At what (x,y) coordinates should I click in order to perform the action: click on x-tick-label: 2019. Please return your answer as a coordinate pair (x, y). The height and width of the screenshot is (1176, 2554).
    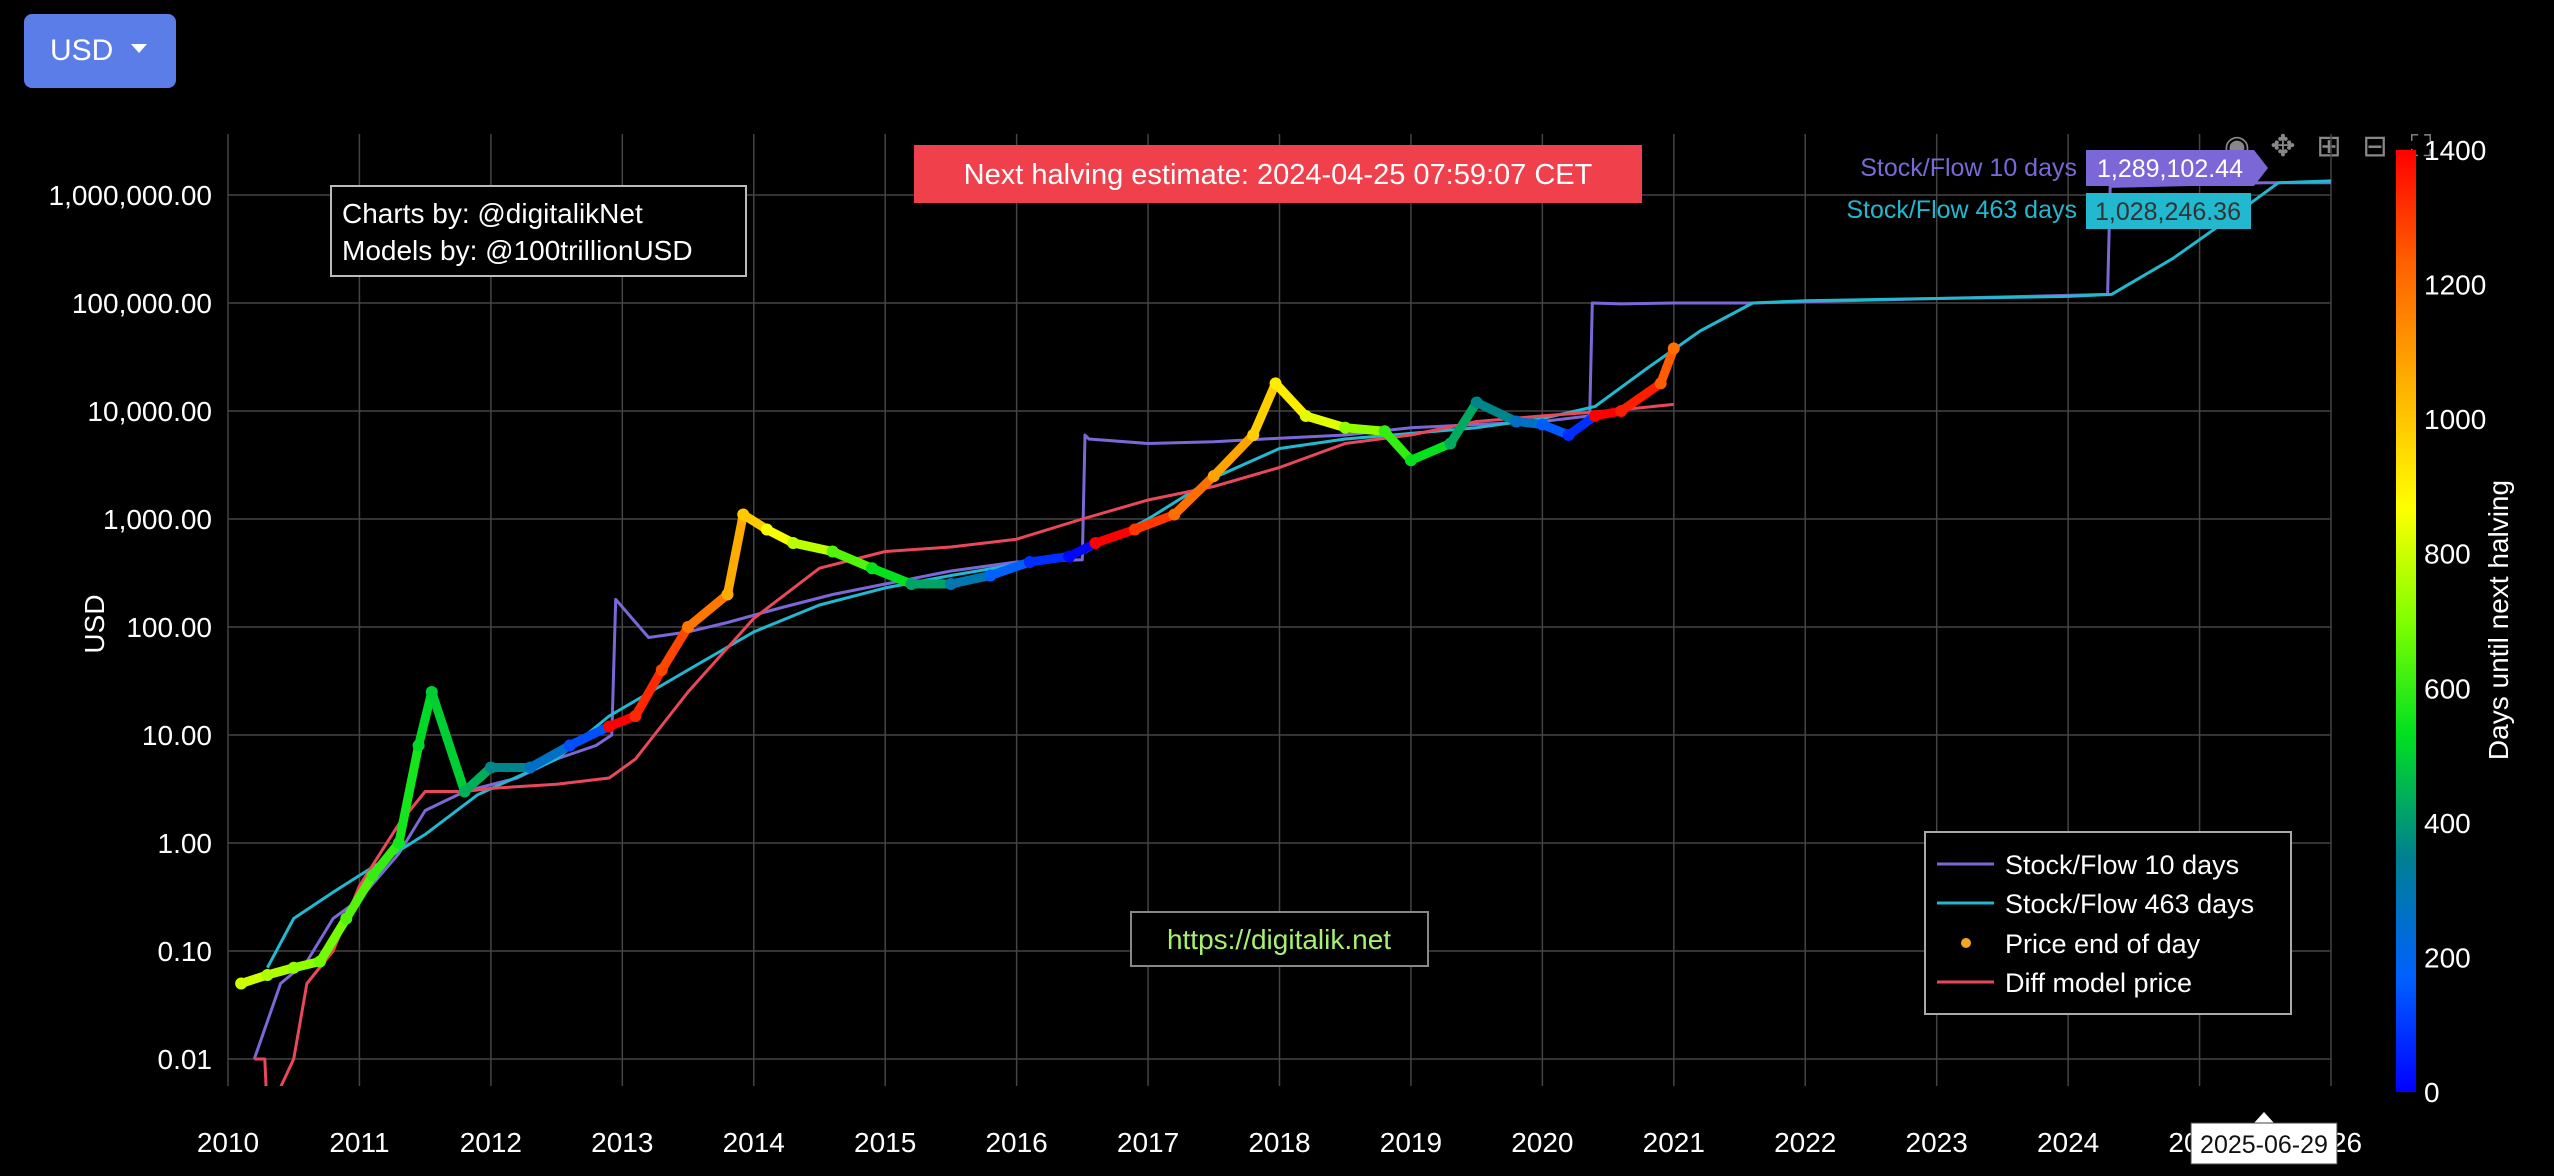
    Looking at the image, I should click on (1411, 1142).